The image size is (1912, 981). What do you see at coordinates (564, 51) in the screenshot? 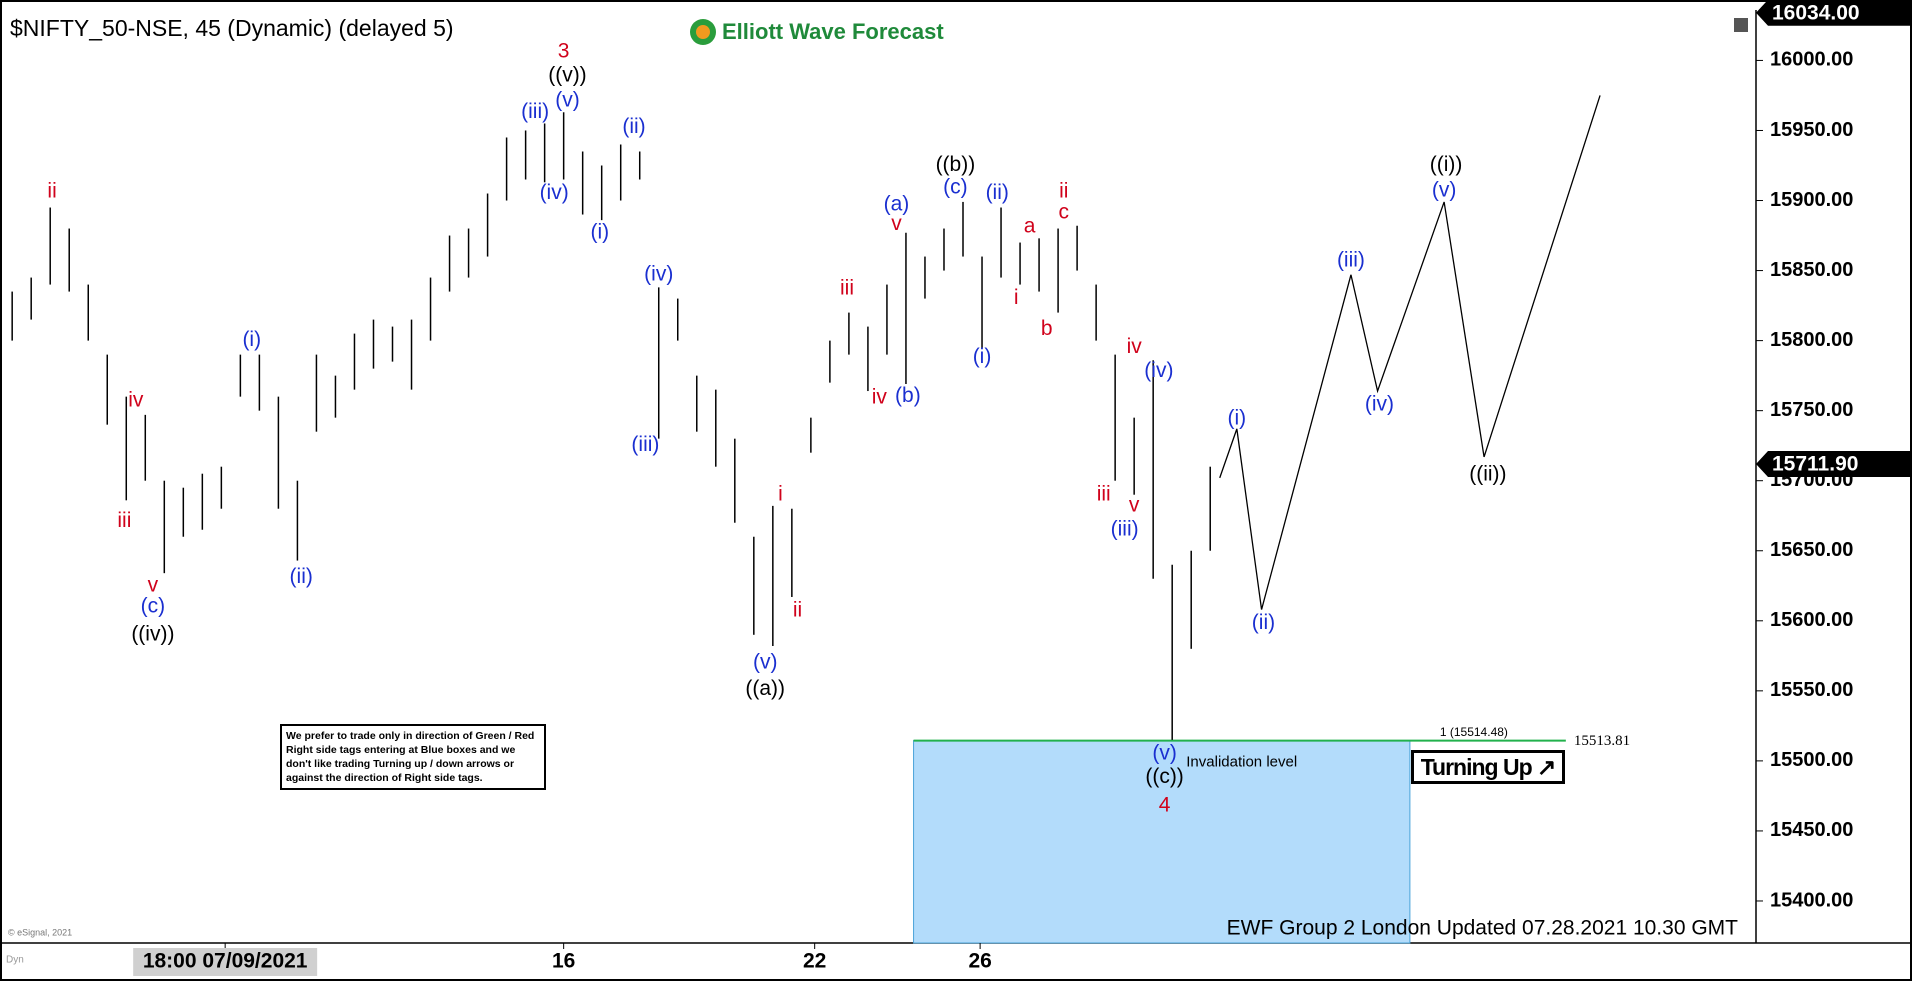
I see `wave-label: 3` at bounding box center [564, 51].